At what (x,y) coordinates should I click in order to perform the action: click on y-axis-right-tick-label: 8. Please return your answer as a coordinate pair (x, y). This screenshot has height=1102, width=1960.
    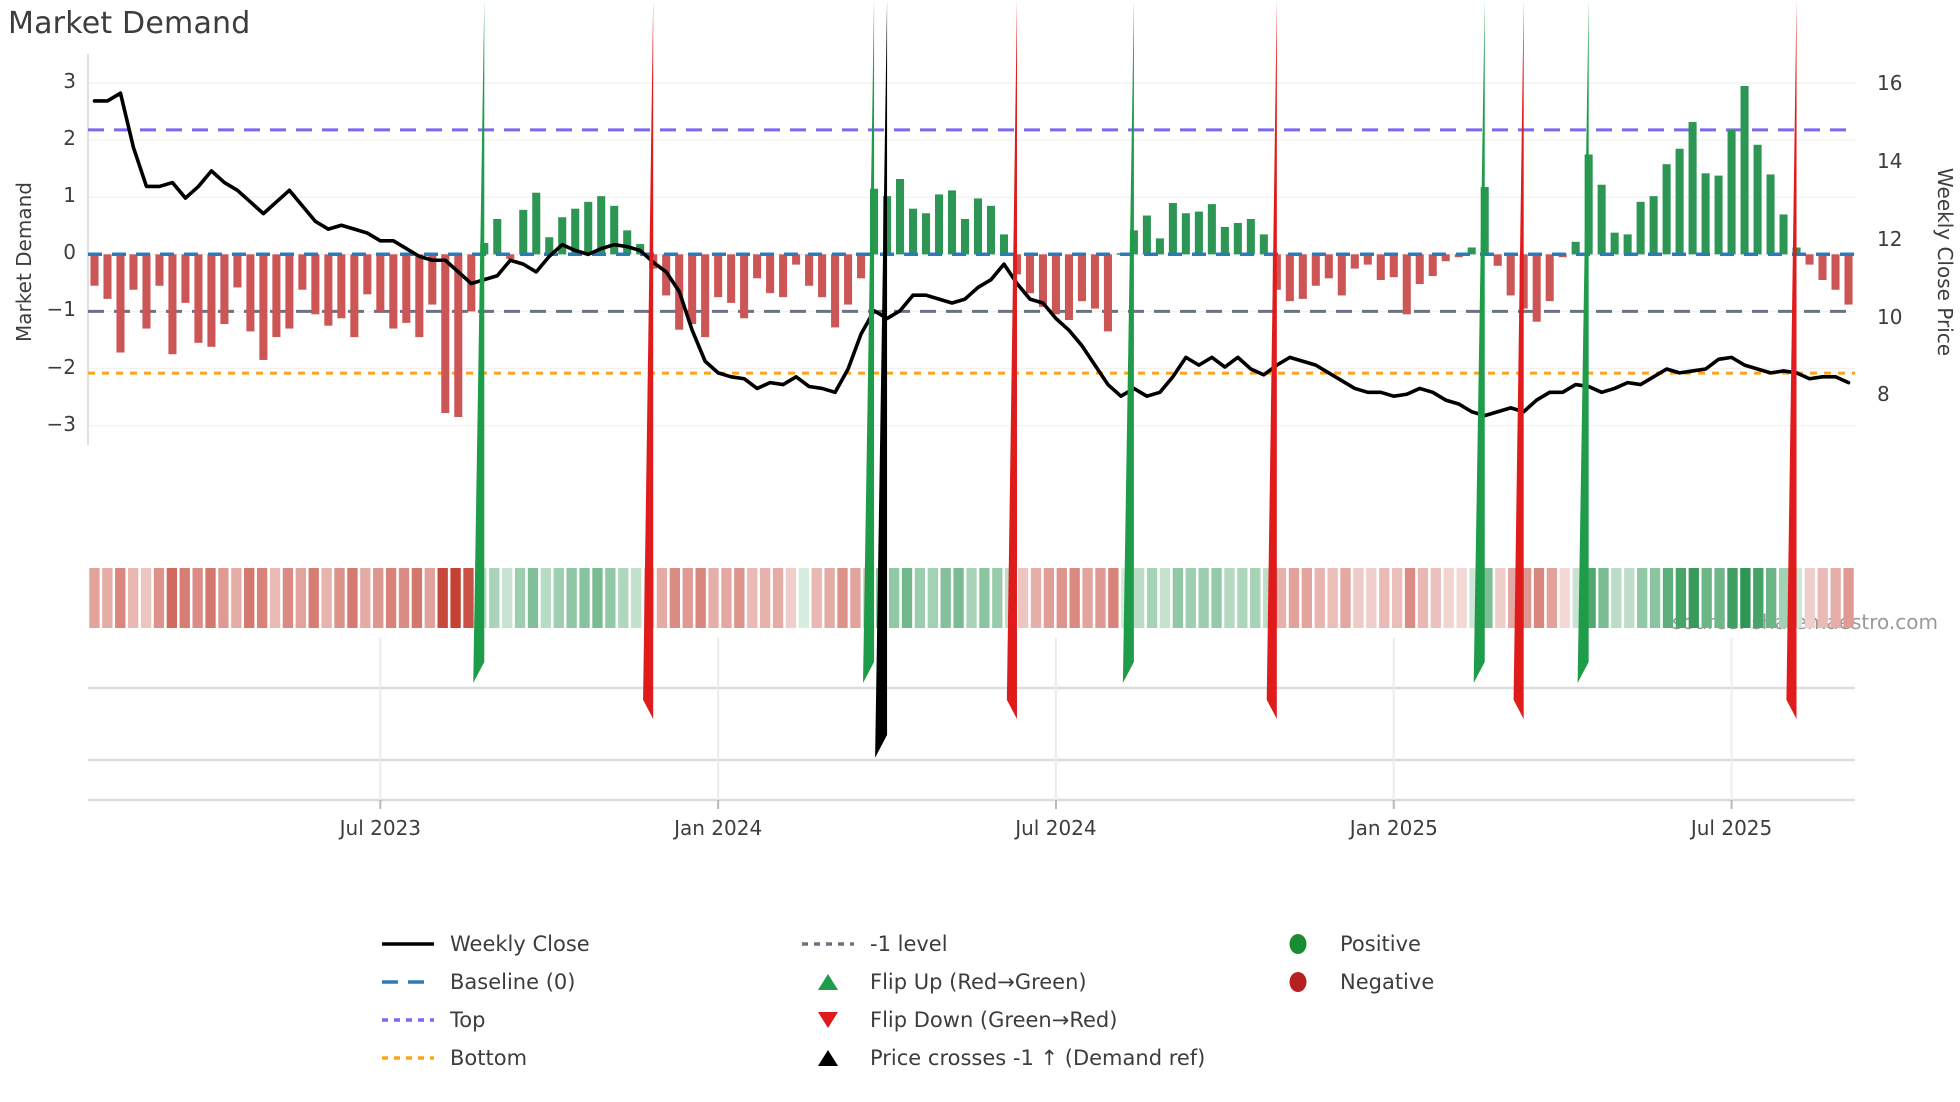
    Looking at the image, I should click on (1883, 394).